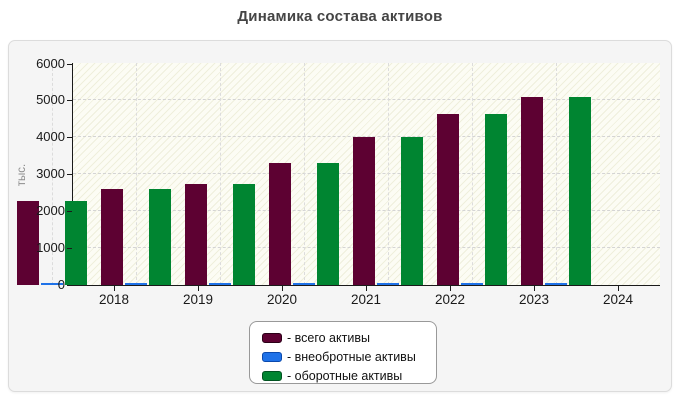 The image size is (680, 400). I want to click on legend-swatch-noncurrent-assets, so click(272, 357).